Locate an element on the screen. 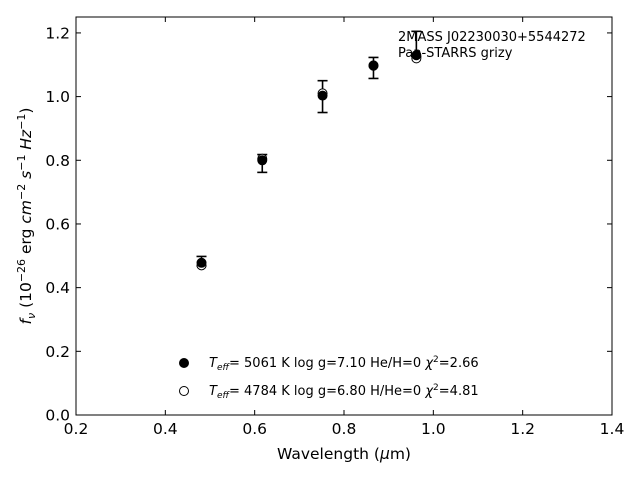  y-tick-label: 0.2 is located at coordinates (57, 352).